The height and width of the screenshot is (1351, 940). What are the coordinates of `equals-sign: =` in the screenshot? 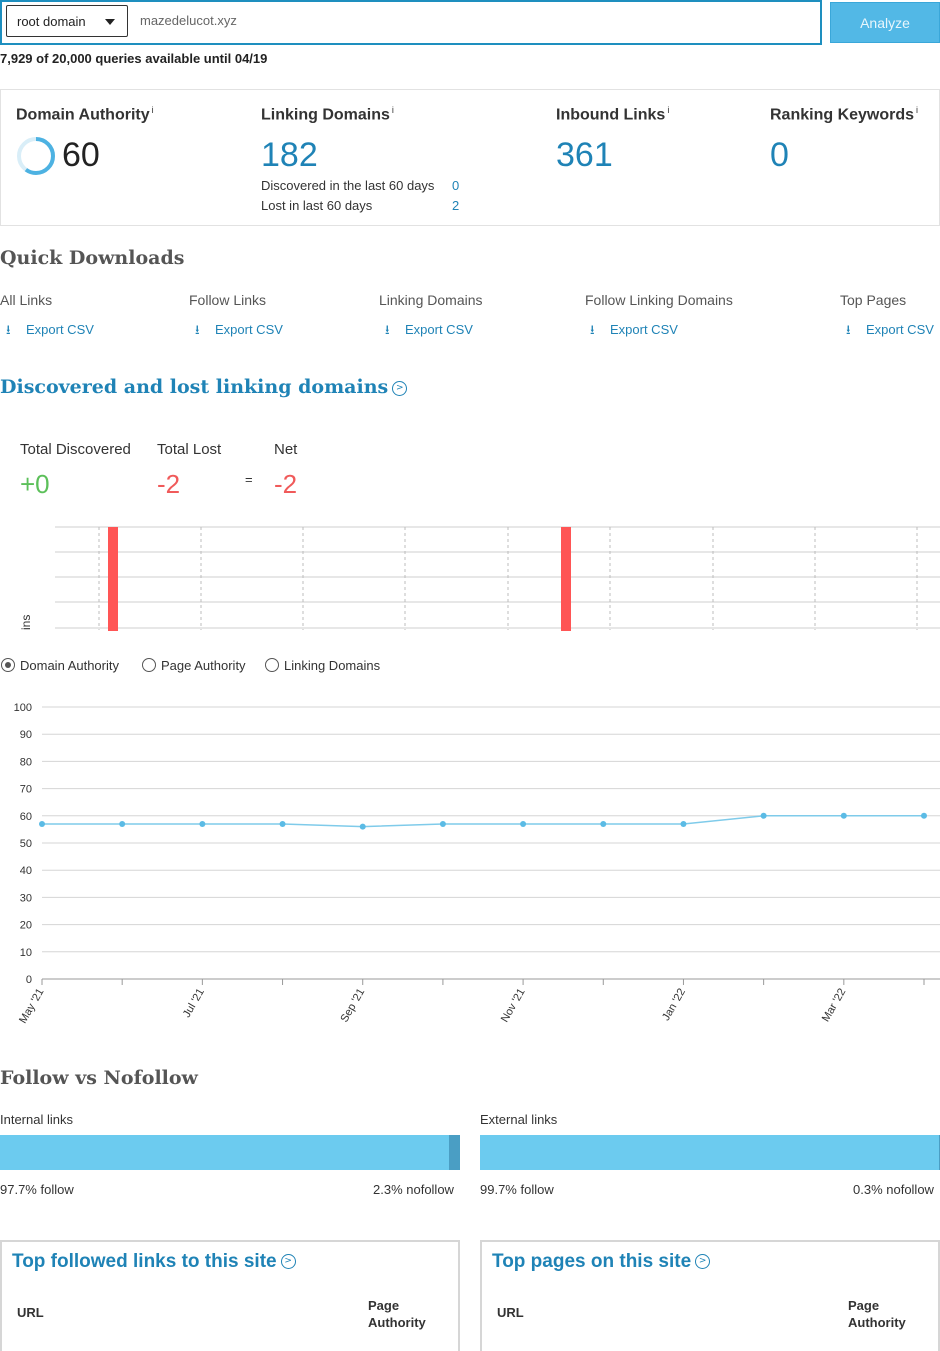 It's located at (249, 479).